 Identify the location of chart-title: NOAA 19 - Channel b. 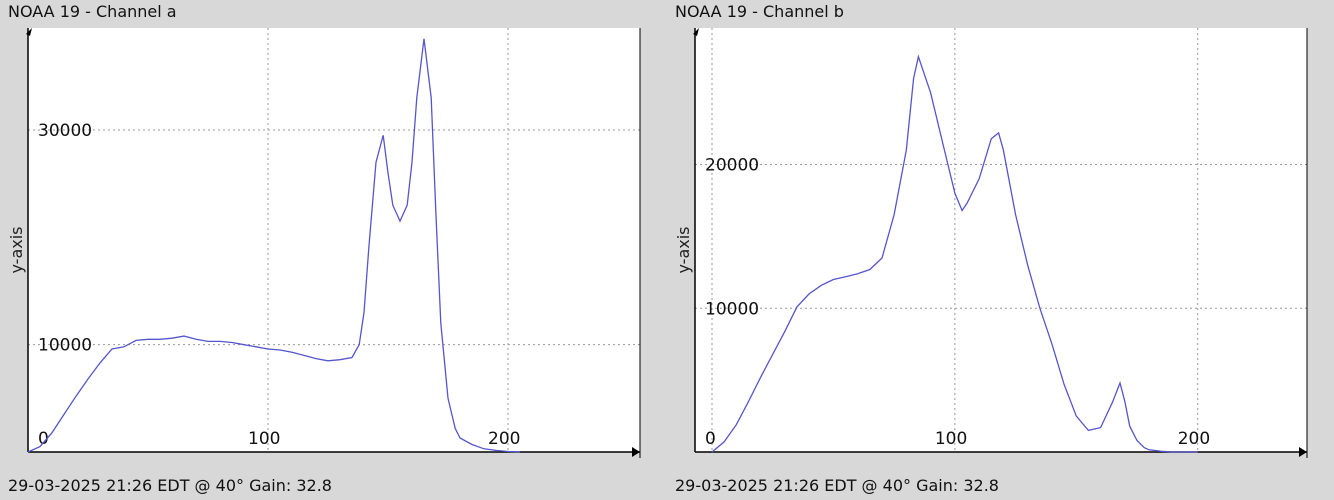
(759, 11).